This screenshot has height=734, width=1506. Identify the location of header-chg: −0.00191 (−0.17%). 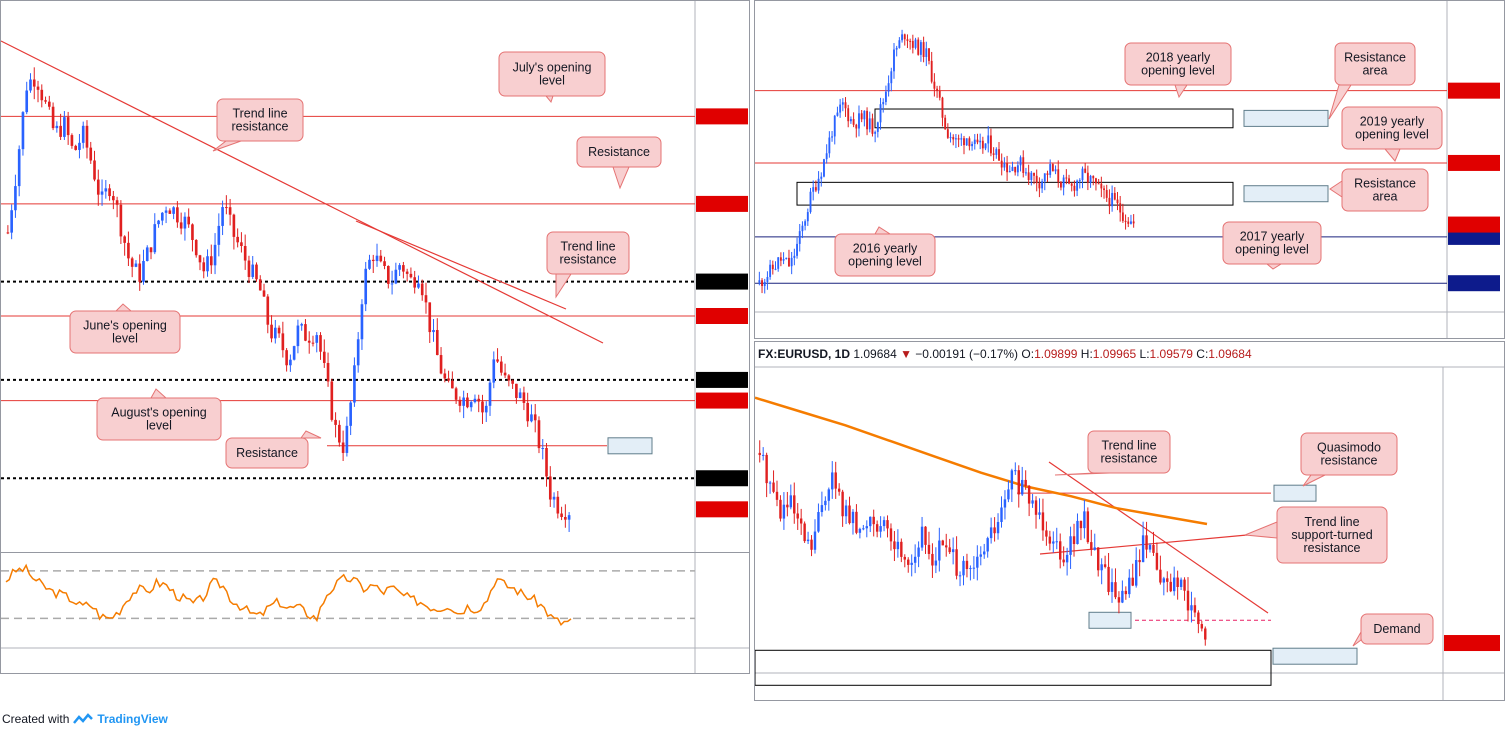
(966, 354).